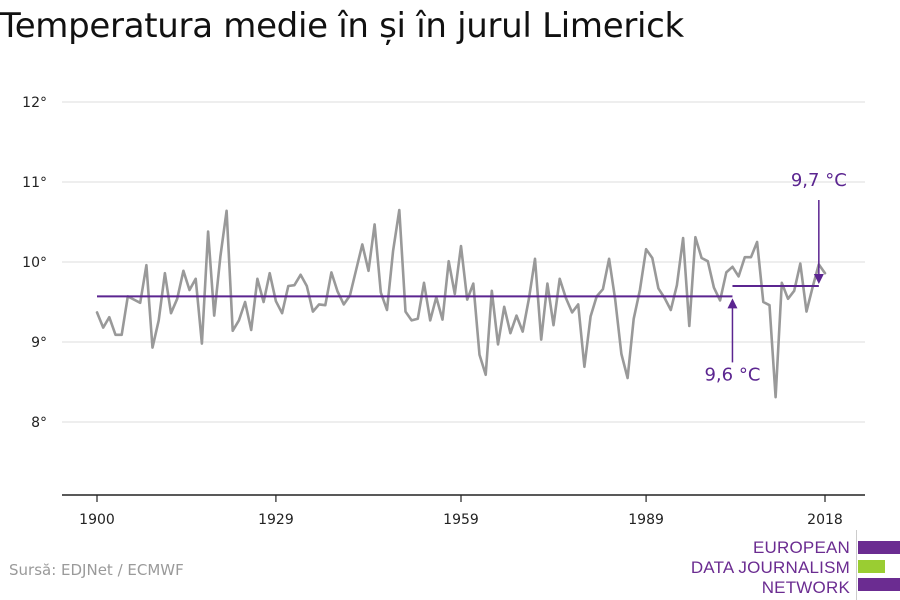 Image resolution: width=900 pixels, height=600 pixels. I want to click on logo-separator, so click(856, 565).